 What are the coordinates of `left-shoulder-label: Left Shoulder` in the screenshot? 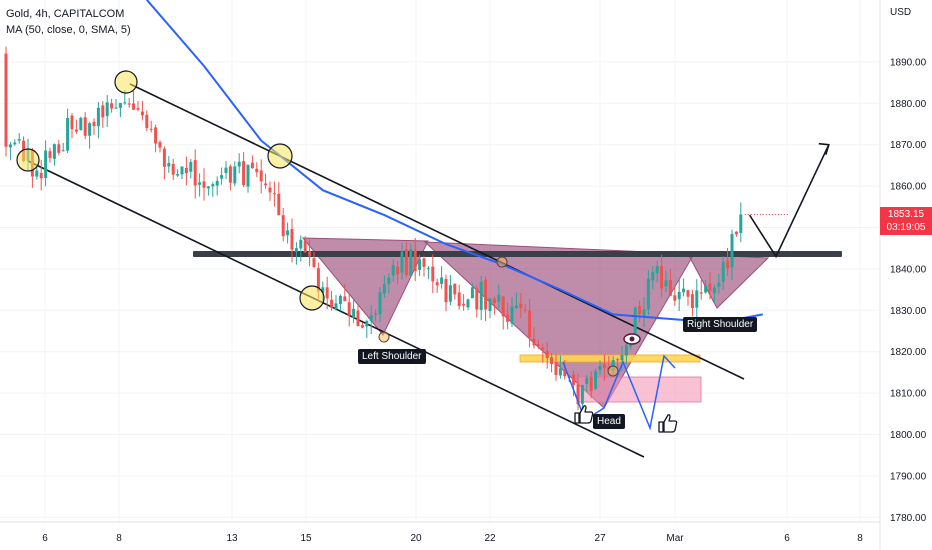 It's located at (392, 356).